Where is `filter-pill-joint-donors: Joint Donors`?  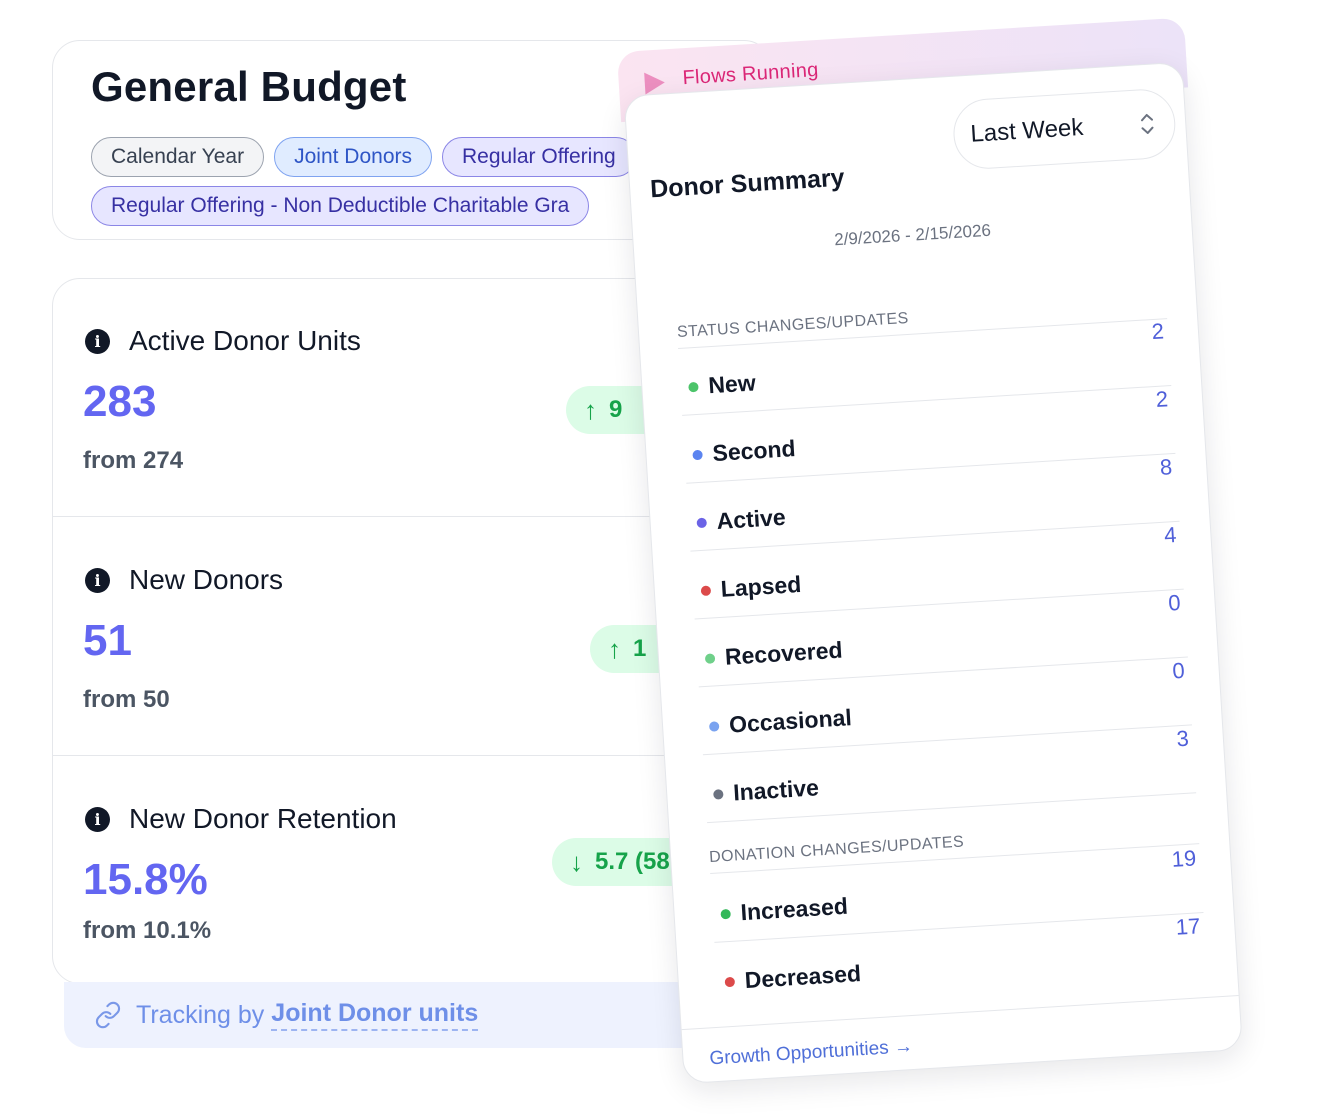 filter-pill-joint-donors: Joint Donors is located at coordinates (353, 157).